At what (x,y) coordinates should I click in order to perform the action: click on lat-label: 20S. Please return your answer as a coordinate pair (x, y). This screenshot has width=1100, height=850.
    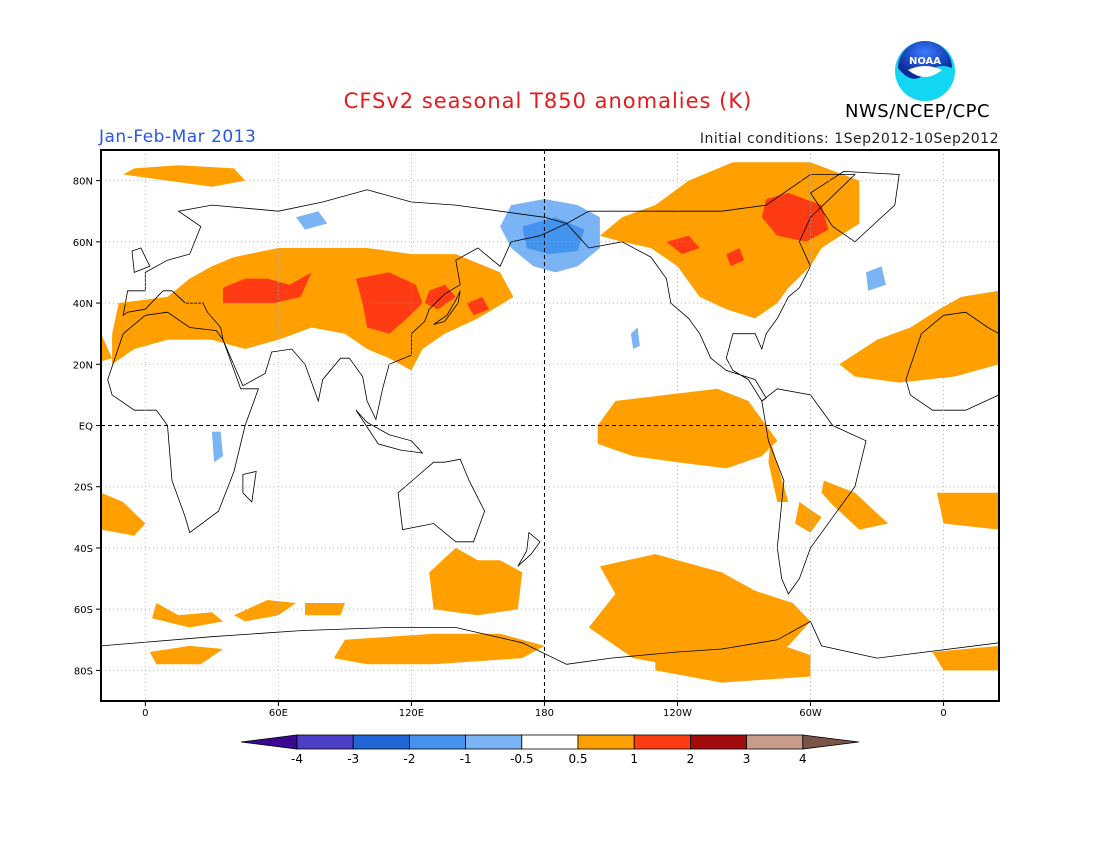
    Looking at the image, I should click on (83, 488).